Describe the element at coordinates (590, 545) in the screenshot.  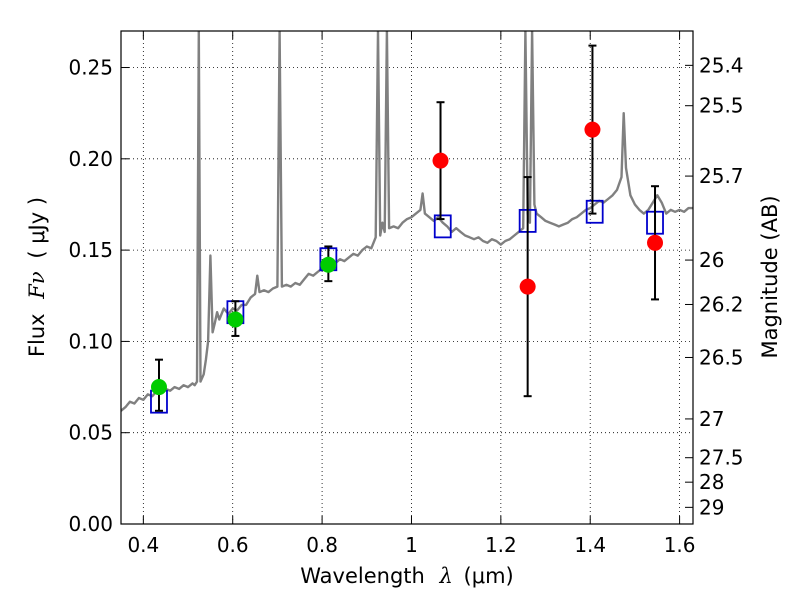
I see `x-tick-label: 1.4` at that location.